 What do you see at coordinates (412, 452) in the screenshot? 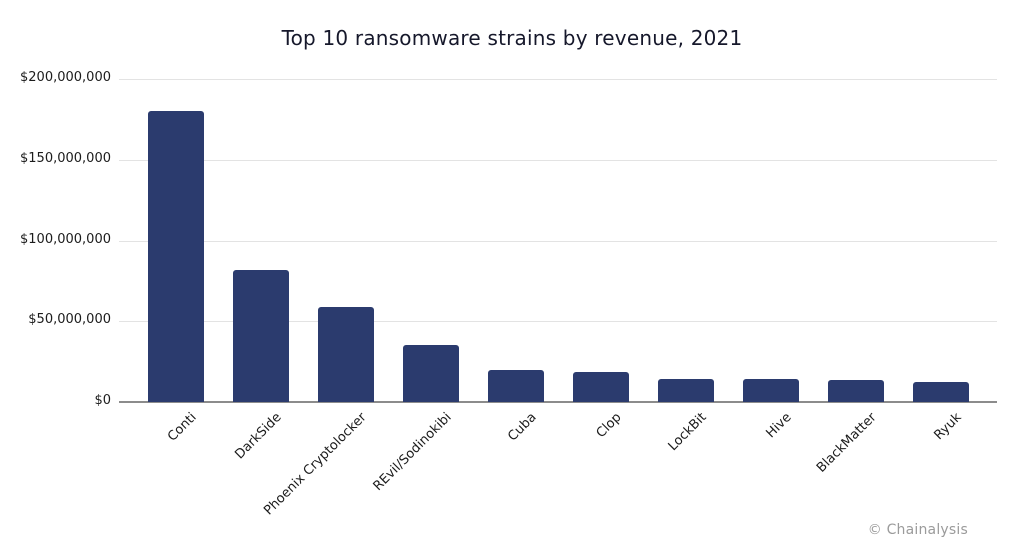
I see `x-tick-label: REvil/Sodinokibi` at bounding box center [412, 452].